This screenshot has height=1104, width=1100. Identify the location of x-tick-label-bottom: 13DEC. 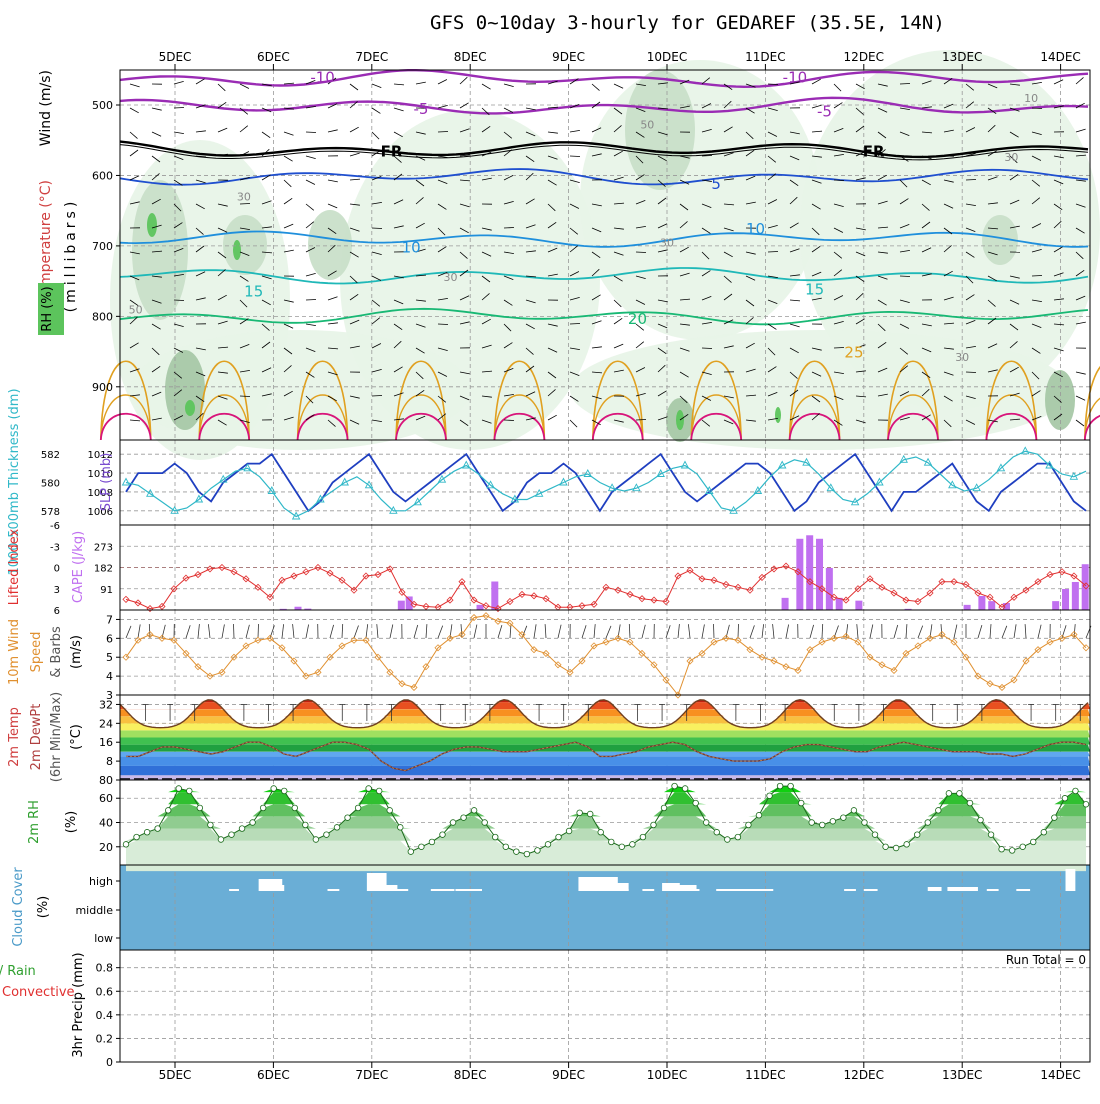
(962, 1075).